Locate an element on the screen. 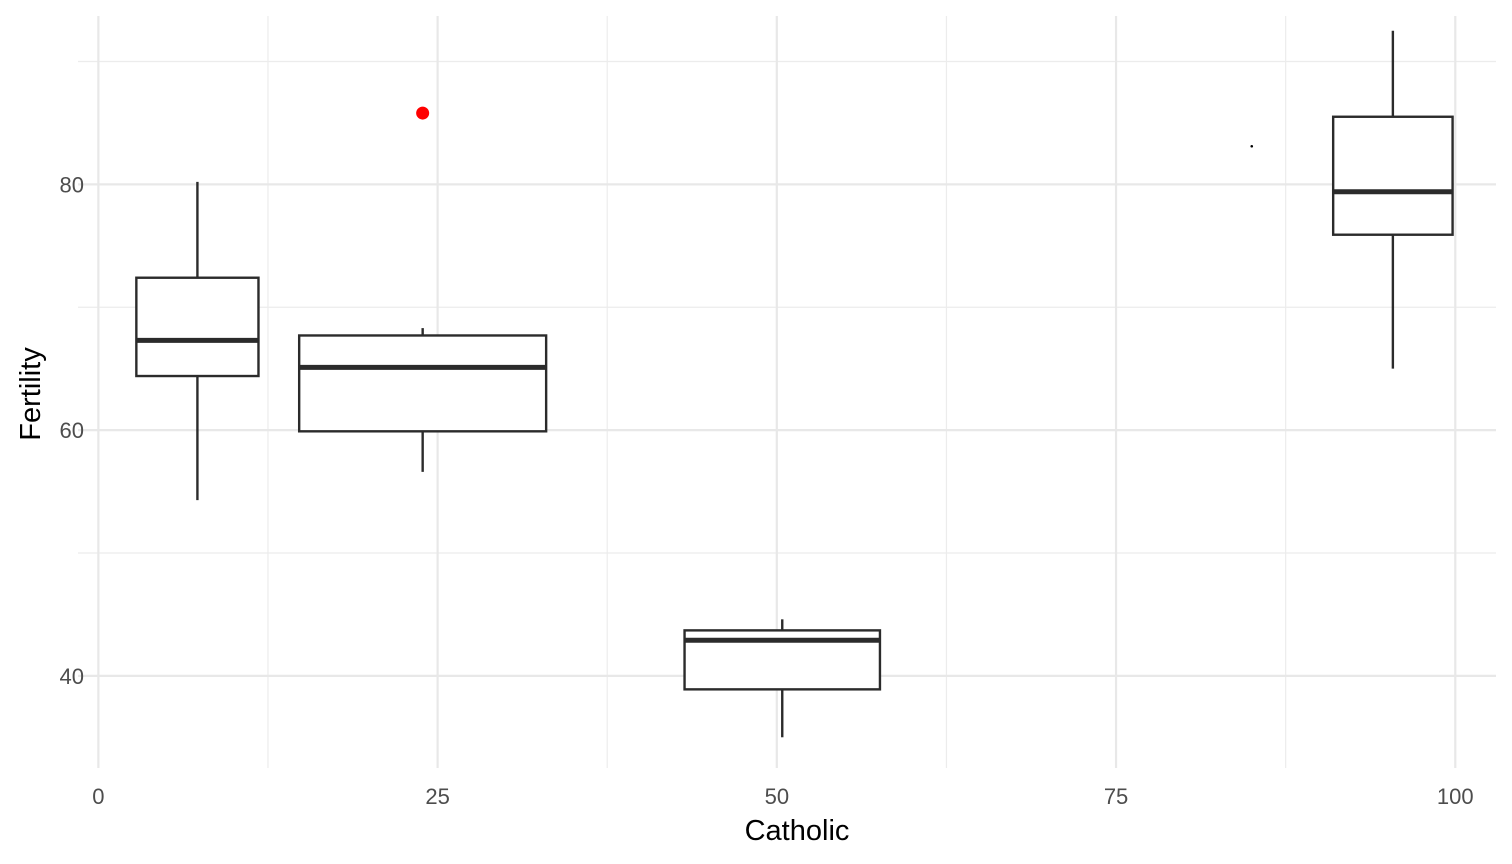 The width and height of the screenshot is (1512, 864). y-tick-label: 60 is located at coordinates (72, 430).